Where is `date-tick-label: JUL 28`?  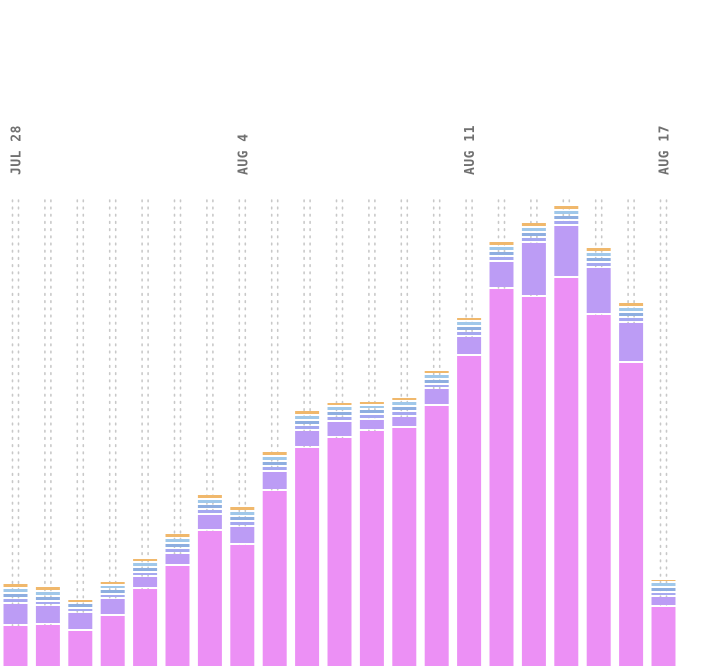 date-tick-label: JUL 28 is located at coordinates (17, 150).